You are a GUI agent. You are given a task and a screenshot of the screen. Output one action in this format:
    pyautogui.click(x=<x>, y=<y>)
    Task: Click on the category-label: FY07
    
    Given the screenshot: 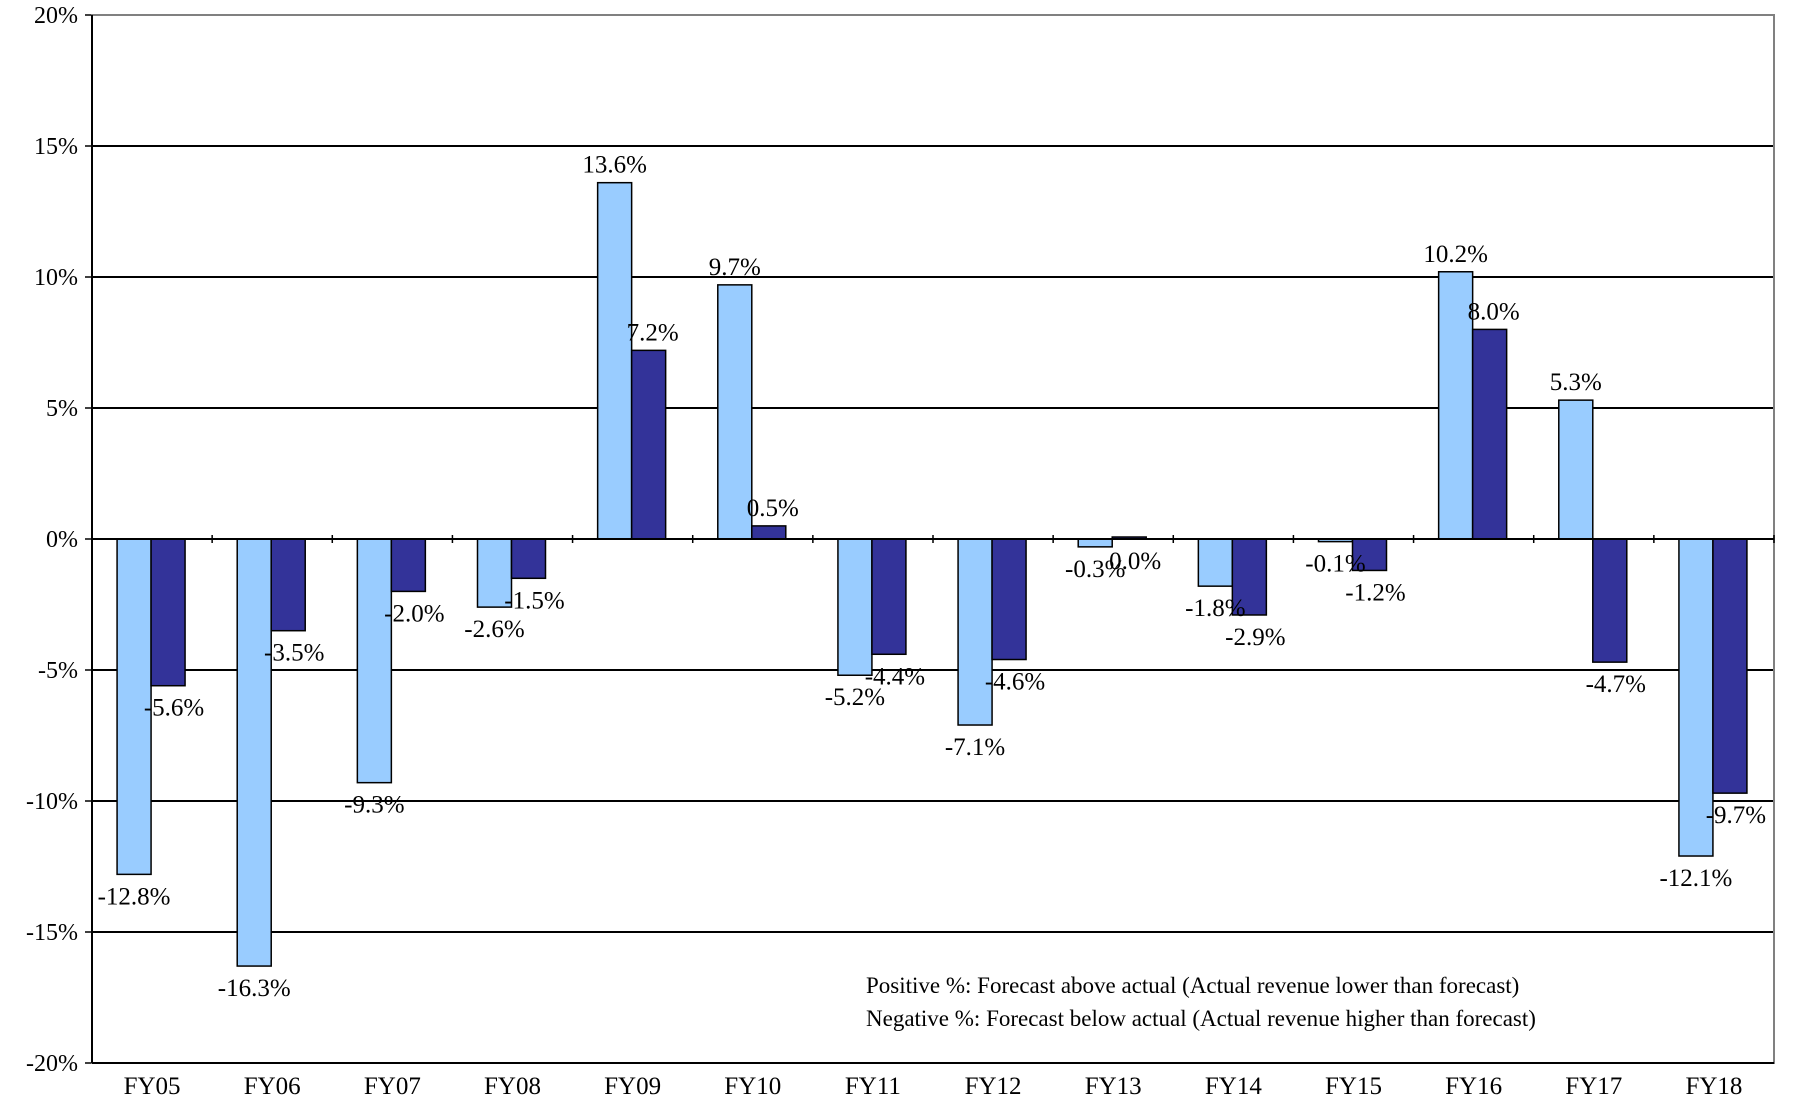 What is the action you would take?
    pyautogui.click(x=392, y=1085)
    